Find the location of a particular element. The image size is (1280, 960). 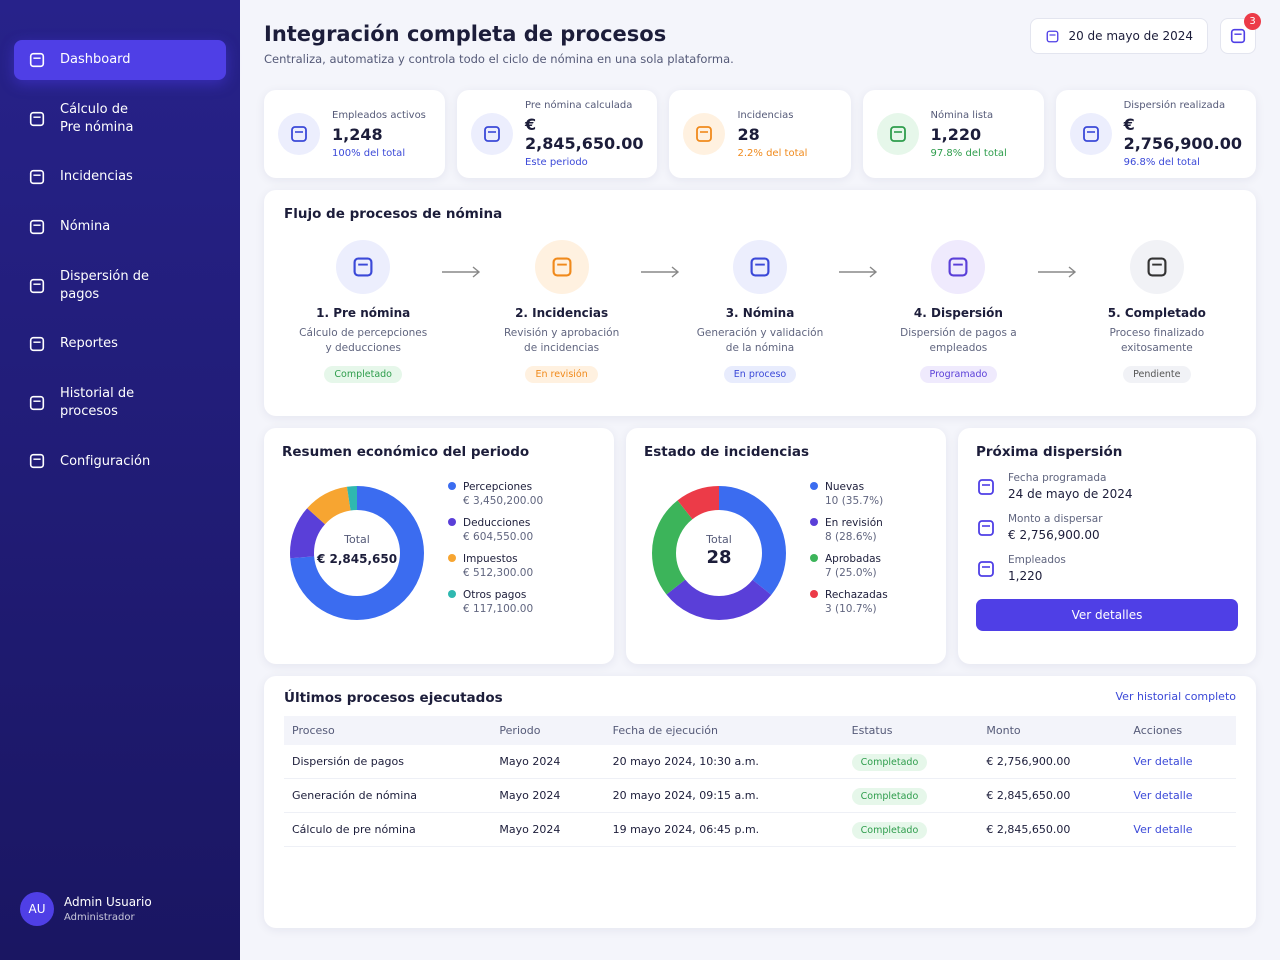

dispersal-label: Empleados is located at coordinates (1037, 560).